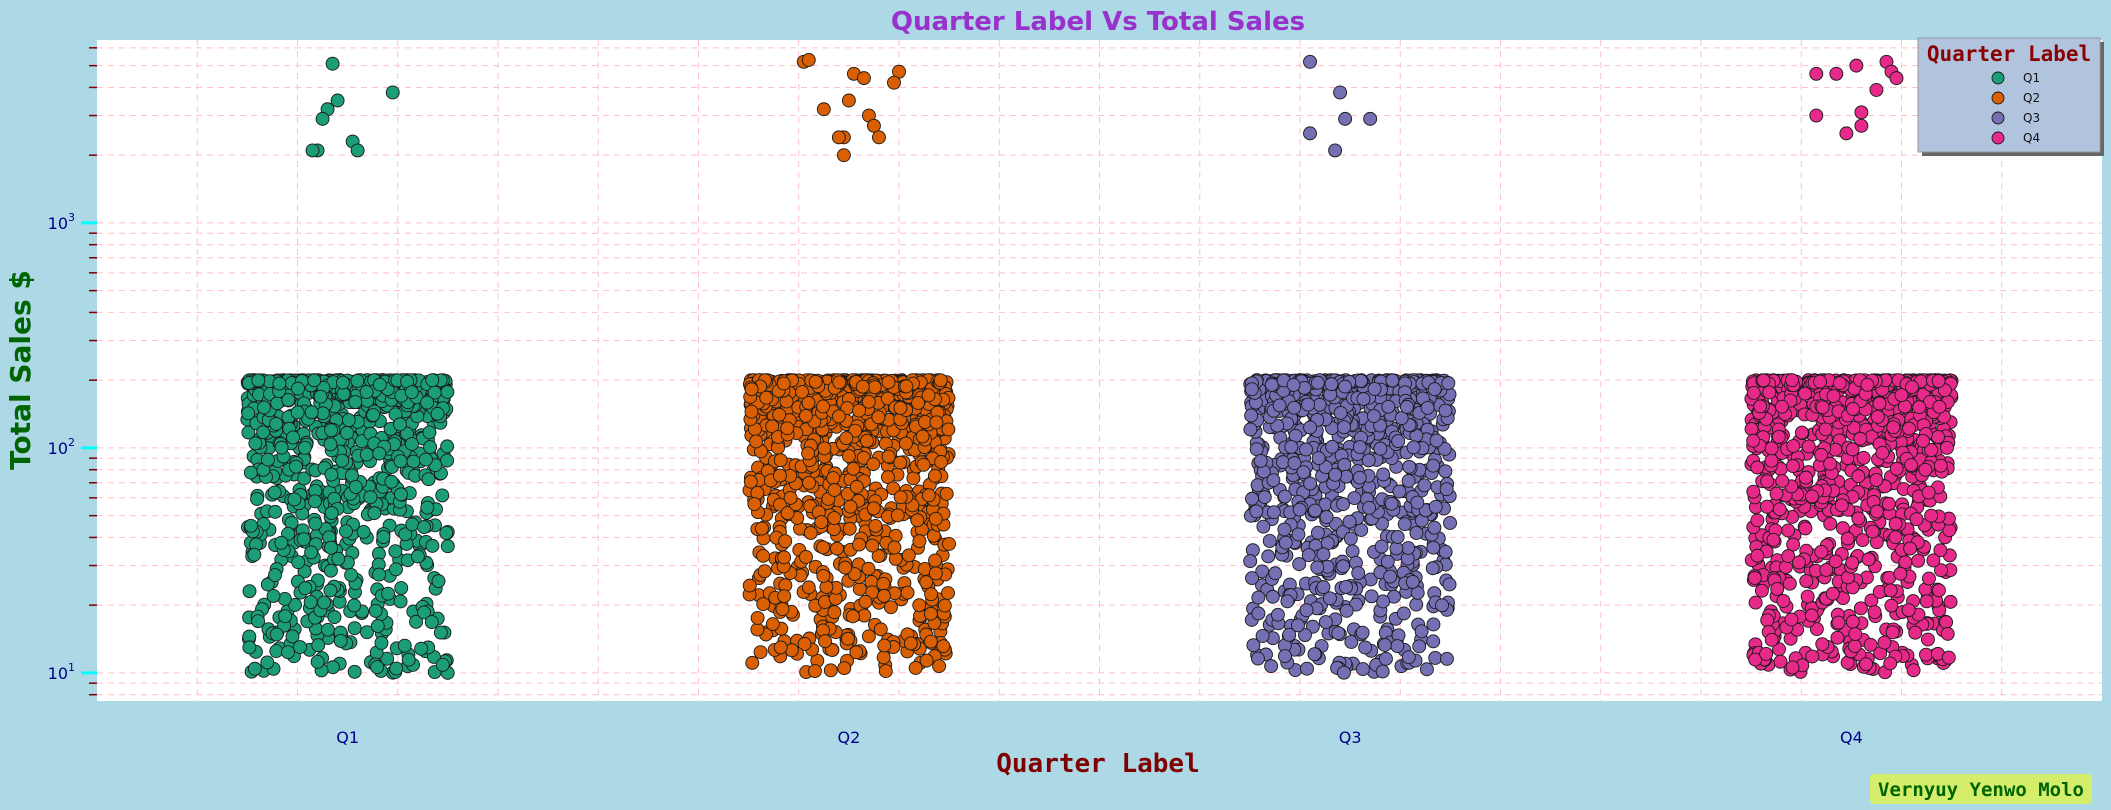  Describe the element at coordinates (2010, 96) in the screenshot. I see `legend: Quarter Label Q1 Q2 Q3 Q4` at that location.